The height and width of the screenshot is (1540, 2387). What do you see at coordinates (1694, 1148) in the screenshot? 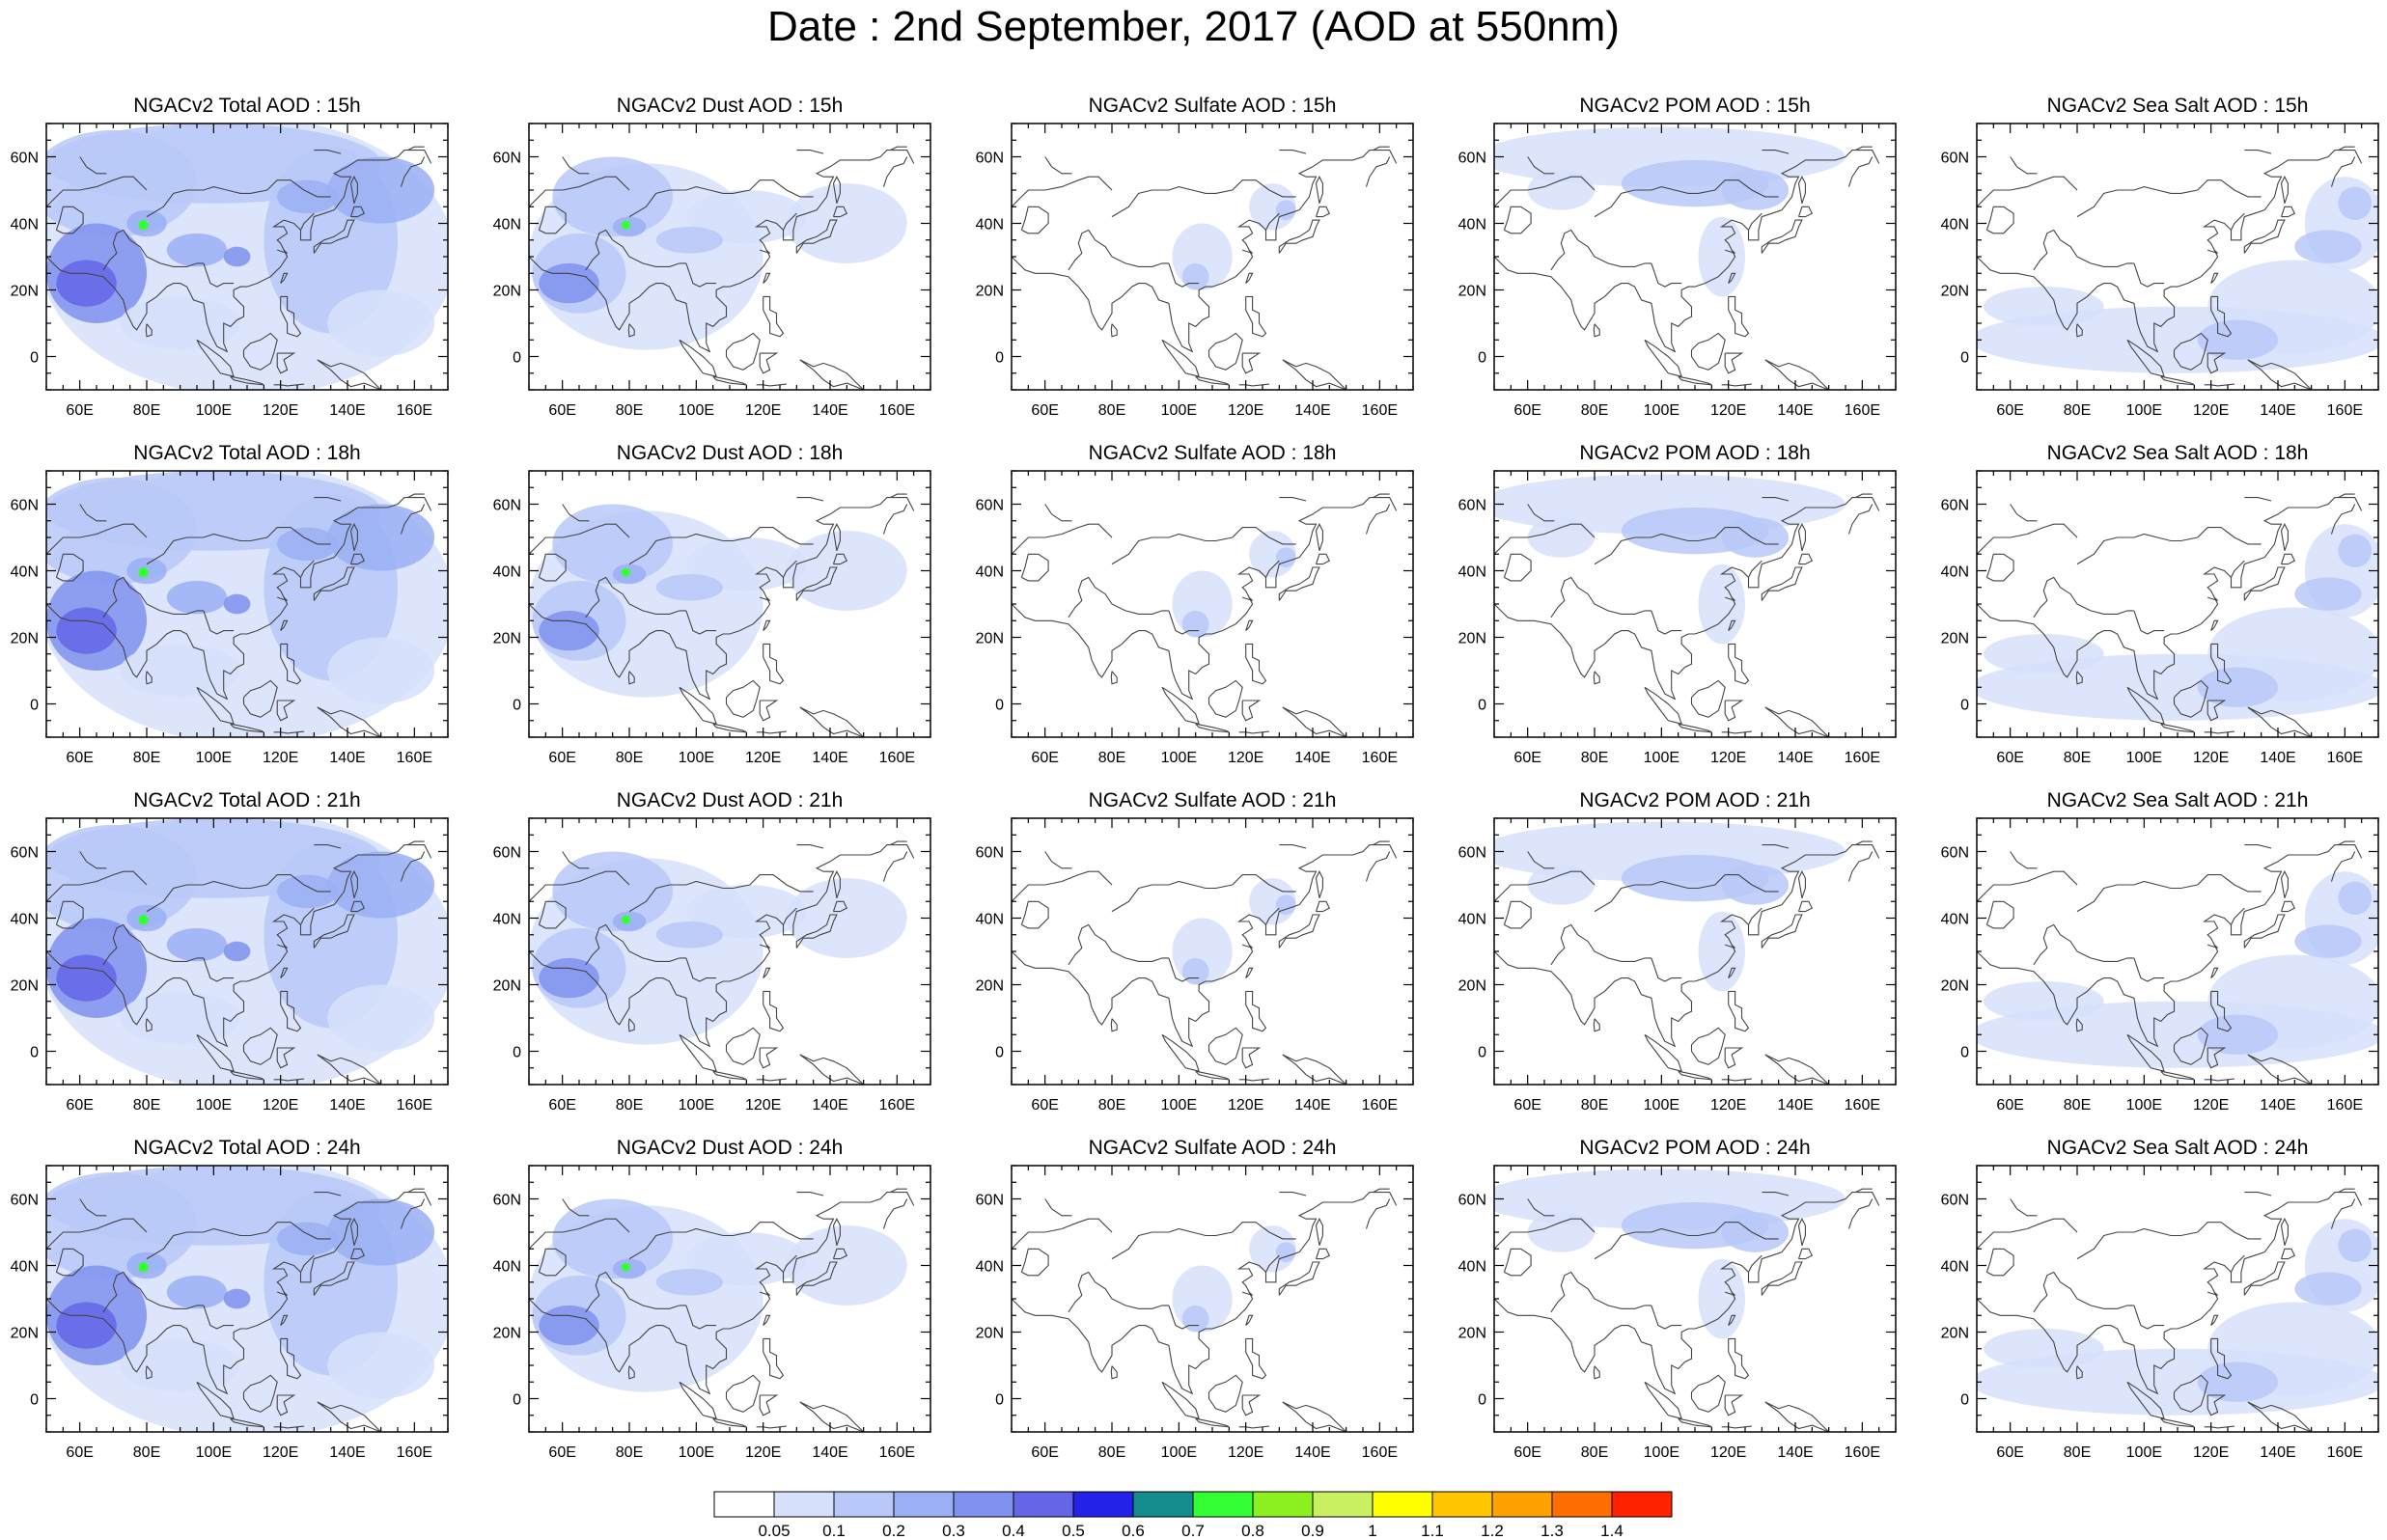
I see `panel-title: NGACv2 POM AOD : 24h` at bounding box center [1694, 1148].